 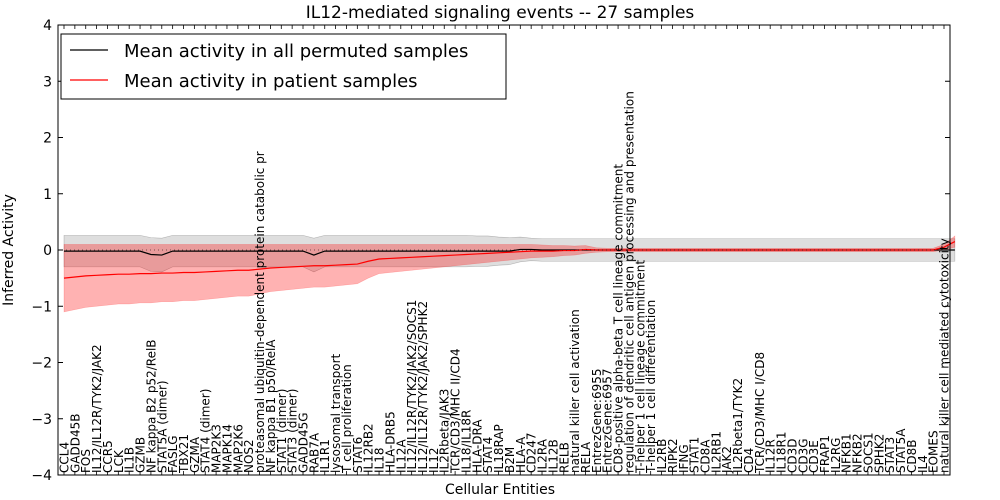 I want to click on x-tick-label: CD3E, so click(x=814, y=456).